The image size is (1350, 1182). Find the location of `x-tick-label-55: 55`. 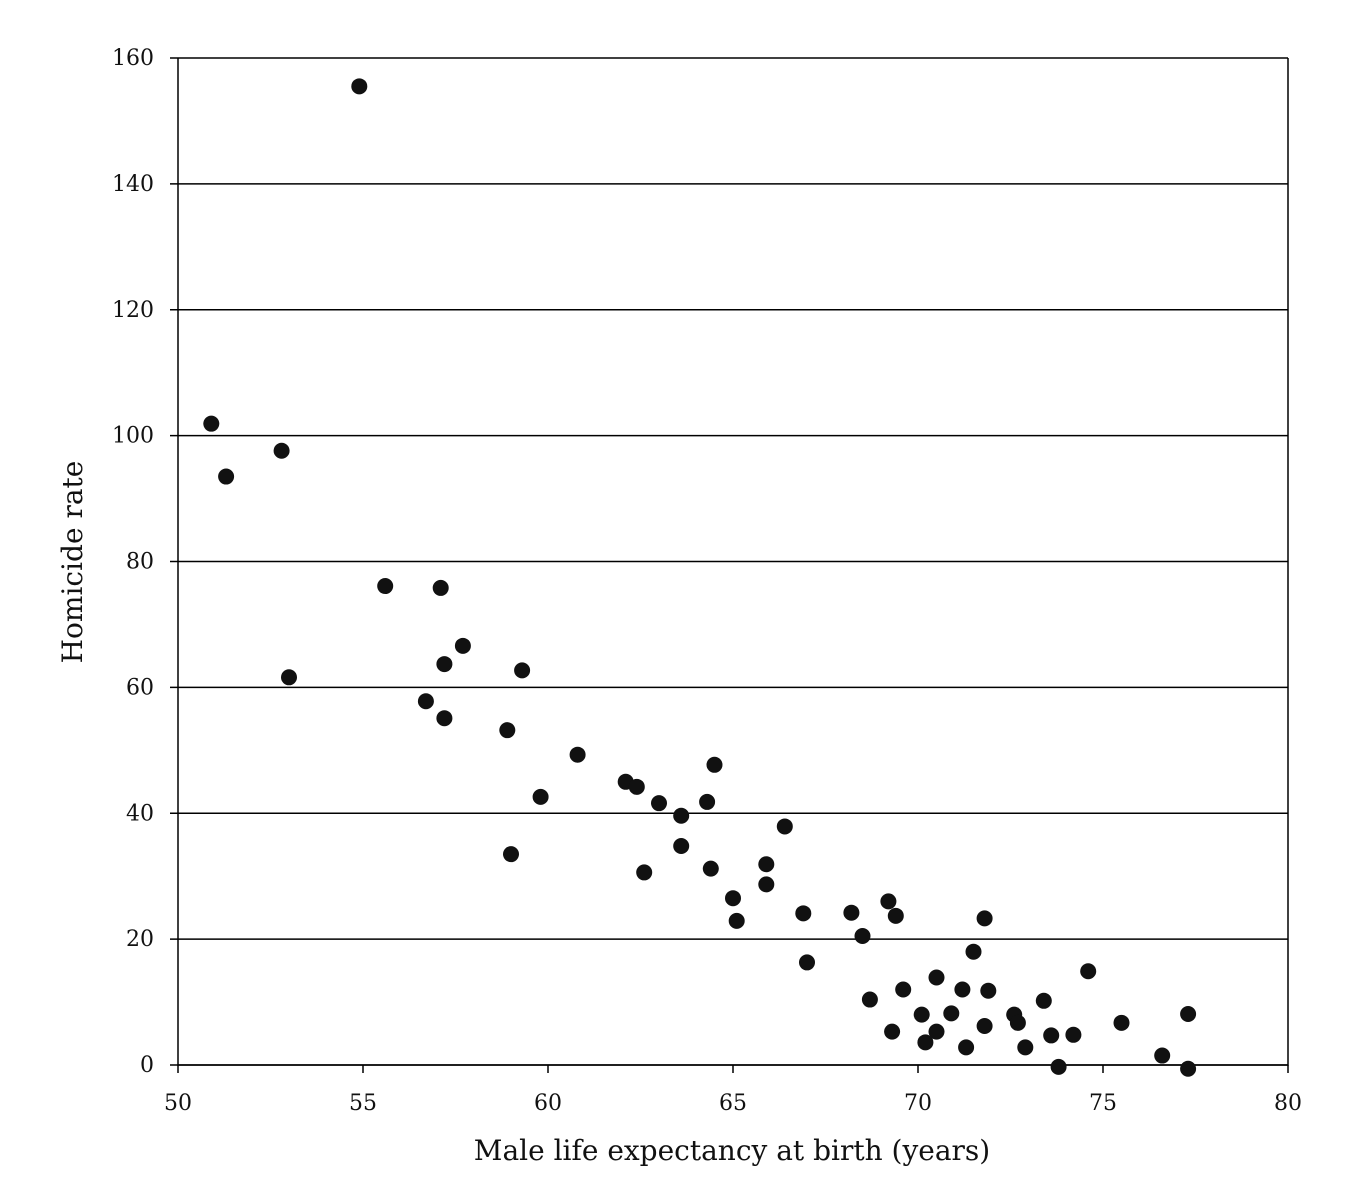

x-tick-label-55: 55 is located at coordinates (363, 1103).